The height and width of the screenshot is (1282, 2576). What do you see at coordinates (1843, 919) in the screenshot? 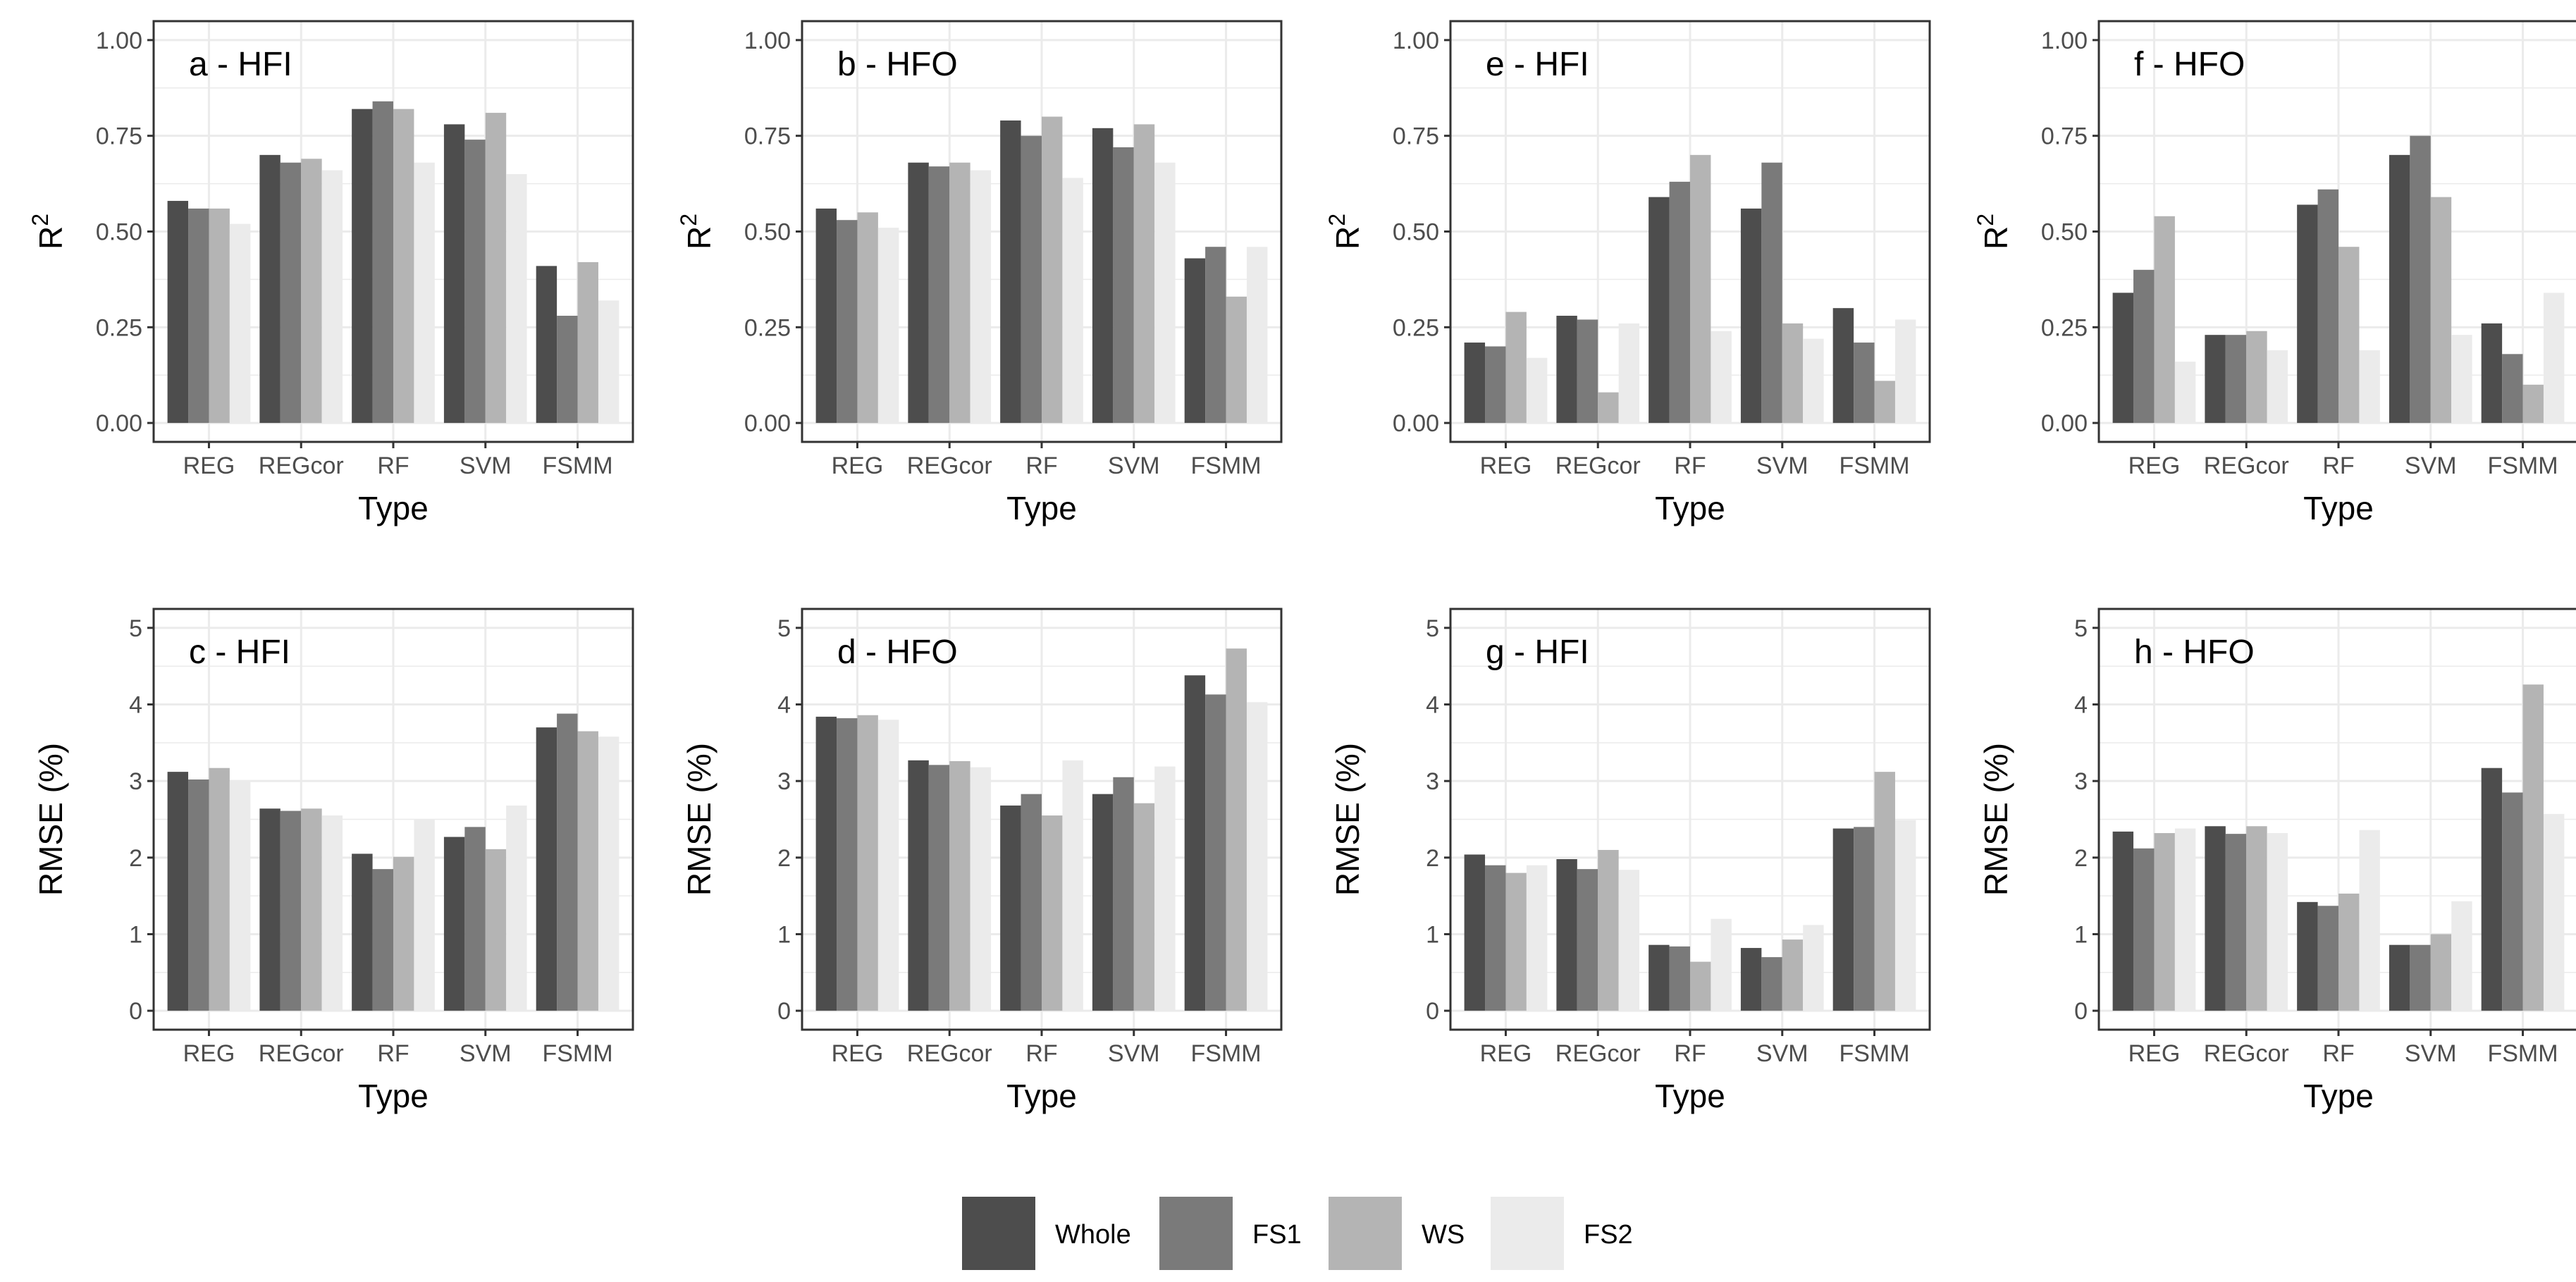
I see `bar-g-FSMM-Whole` at bounding box center [1843, 919].